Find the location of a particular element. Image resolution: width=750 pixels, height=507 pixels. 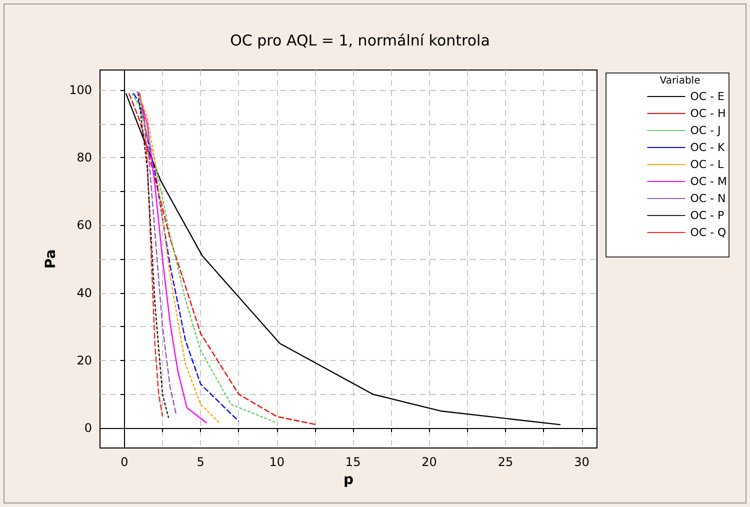

legend-title: Variable is located at coordinates (680, 81).